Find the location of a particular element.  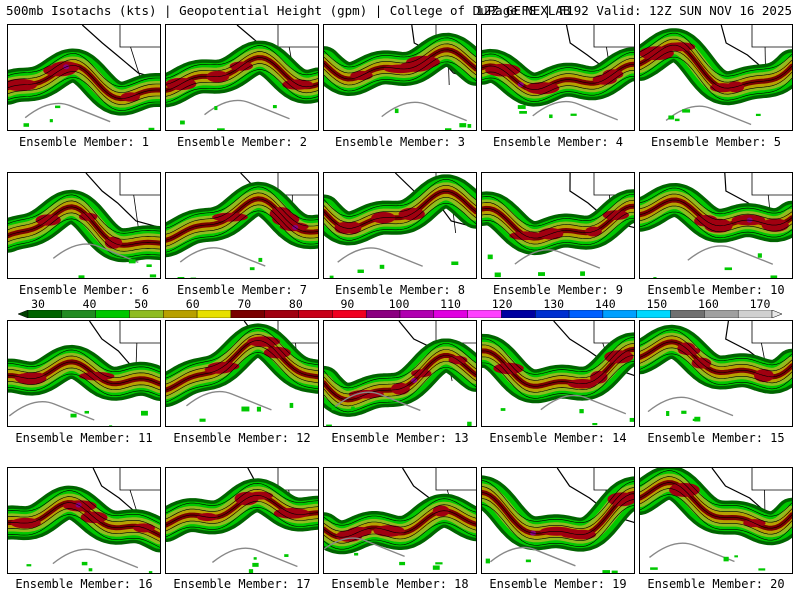

ensemble-member-label: Ensemble Member: 9 is located at coordinates (558, 290).